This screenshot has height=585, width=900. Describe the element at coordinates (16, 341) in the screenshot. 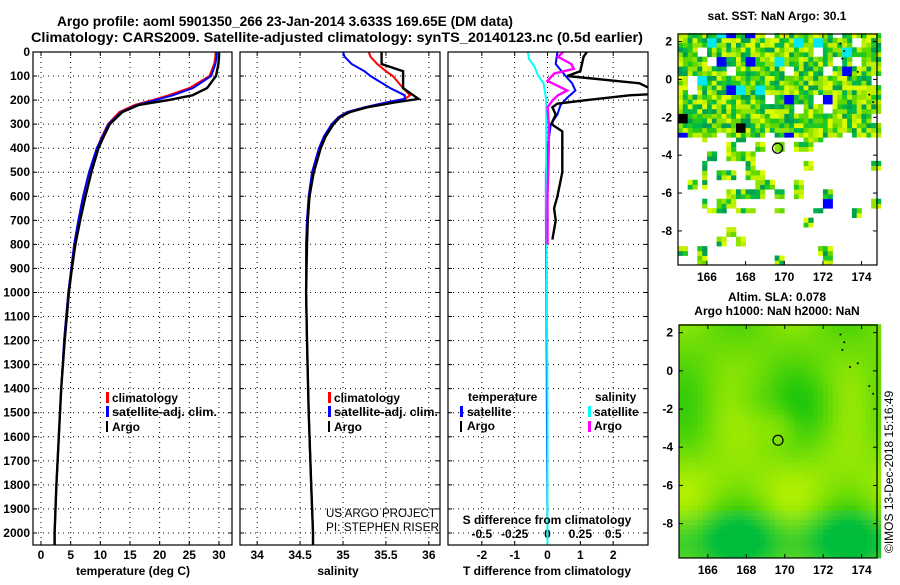

I see `depth-tick-label: 1200` at that location.